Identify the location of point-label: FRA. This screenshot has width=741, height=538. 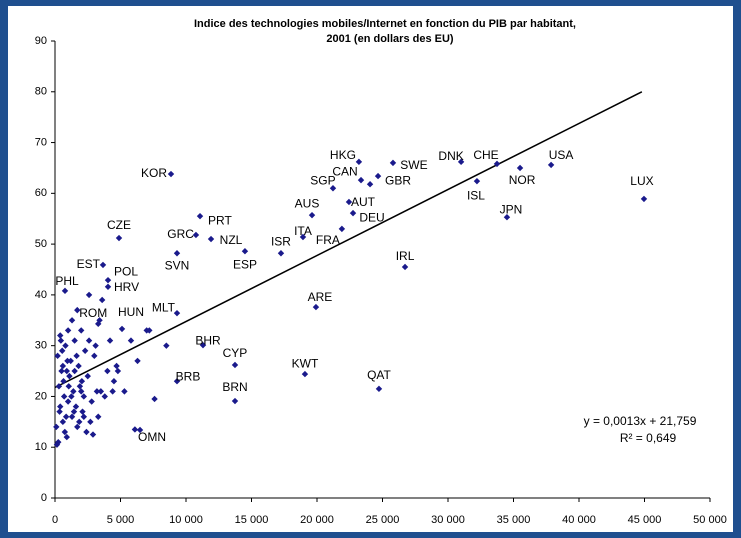
(328, 240).